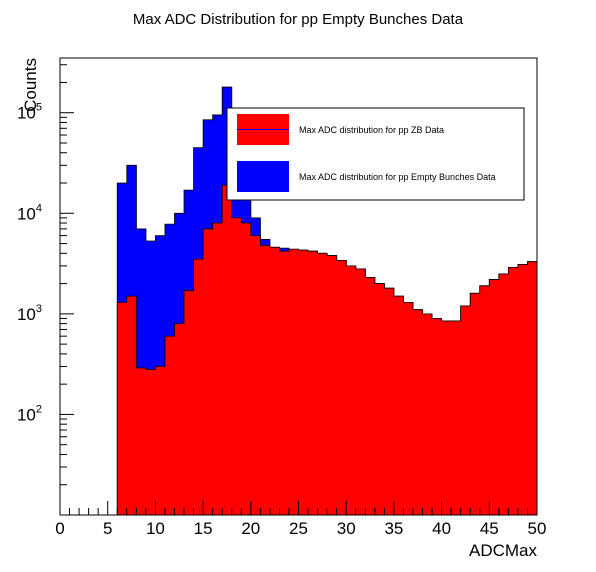 This screenshot has width=596, height=572. I want to click on x-tick-label: 45, so click(489, 528).